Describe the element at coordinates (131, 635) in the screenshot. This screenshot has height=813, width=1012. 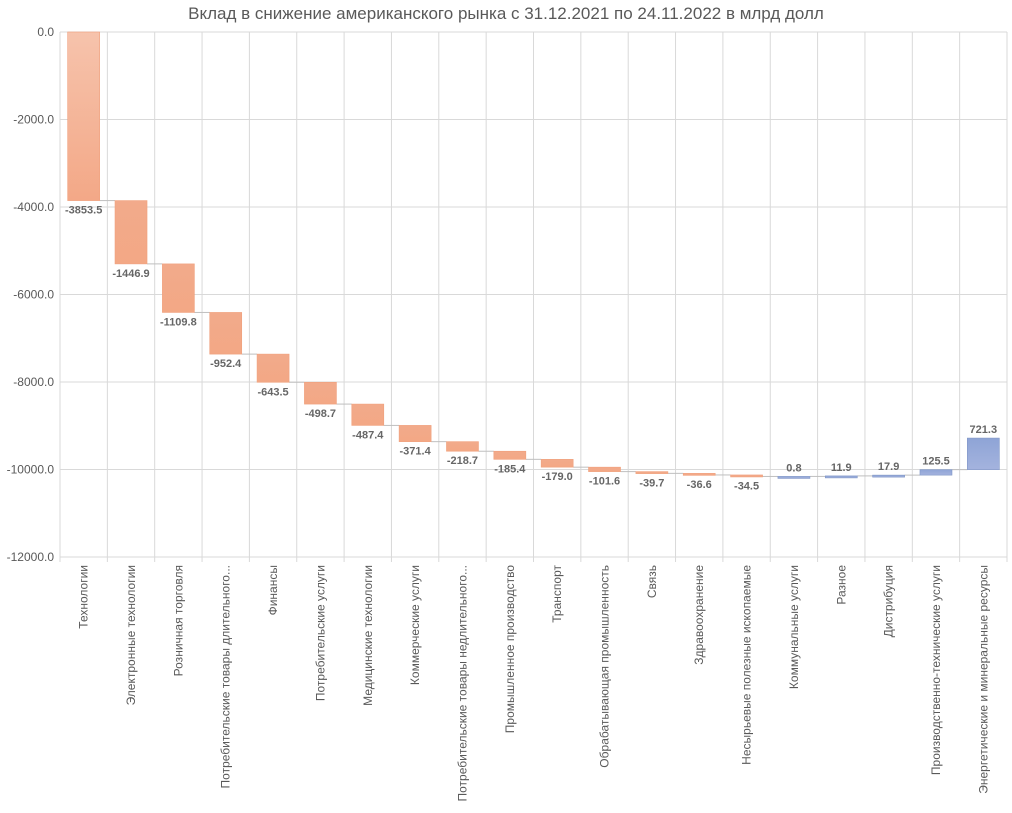
I see `x-tick-label: Электронные технологии` at that location.